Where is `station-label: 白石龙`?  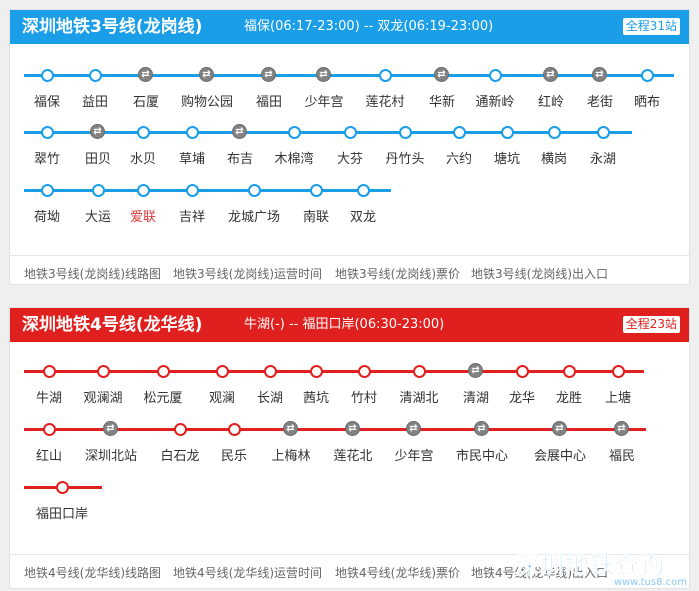 station-label: 白石龙 is located at coordinates (180, 456).